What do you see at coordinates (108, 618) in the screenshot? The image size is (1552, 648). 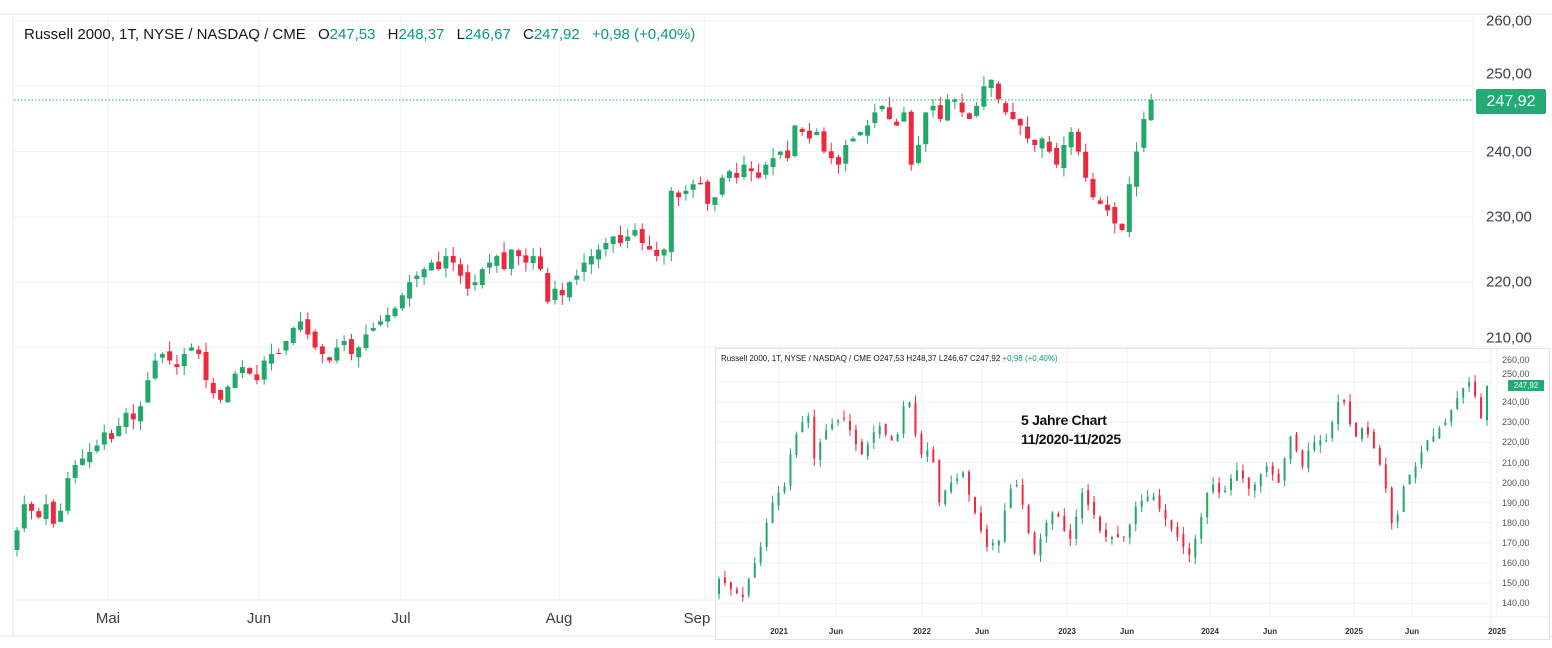 I see `time-tick-label: Mai` at bounding box center [108, 618].